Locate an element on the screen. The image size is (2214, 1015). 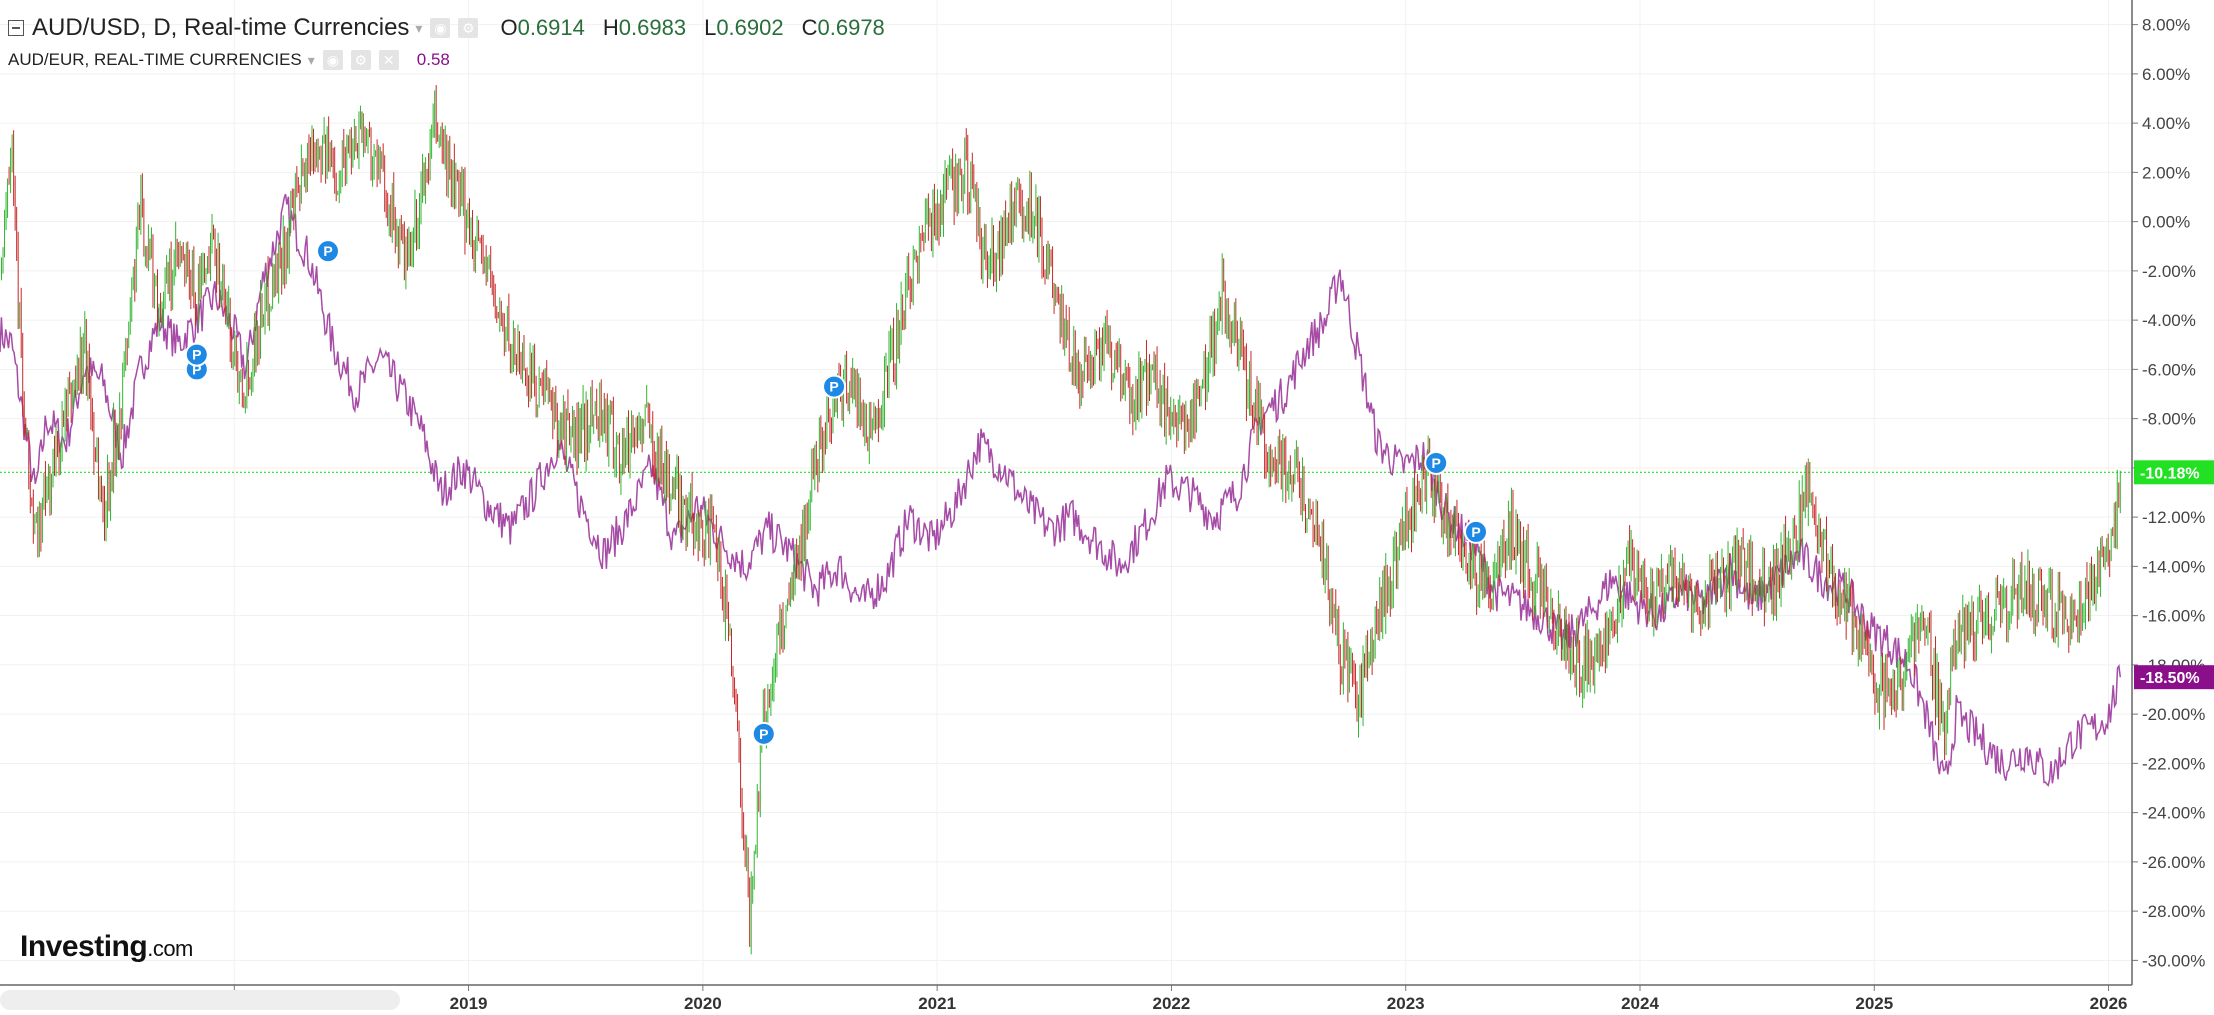
y-tick-label: -30.00% is located at coordinates (2173, 960).